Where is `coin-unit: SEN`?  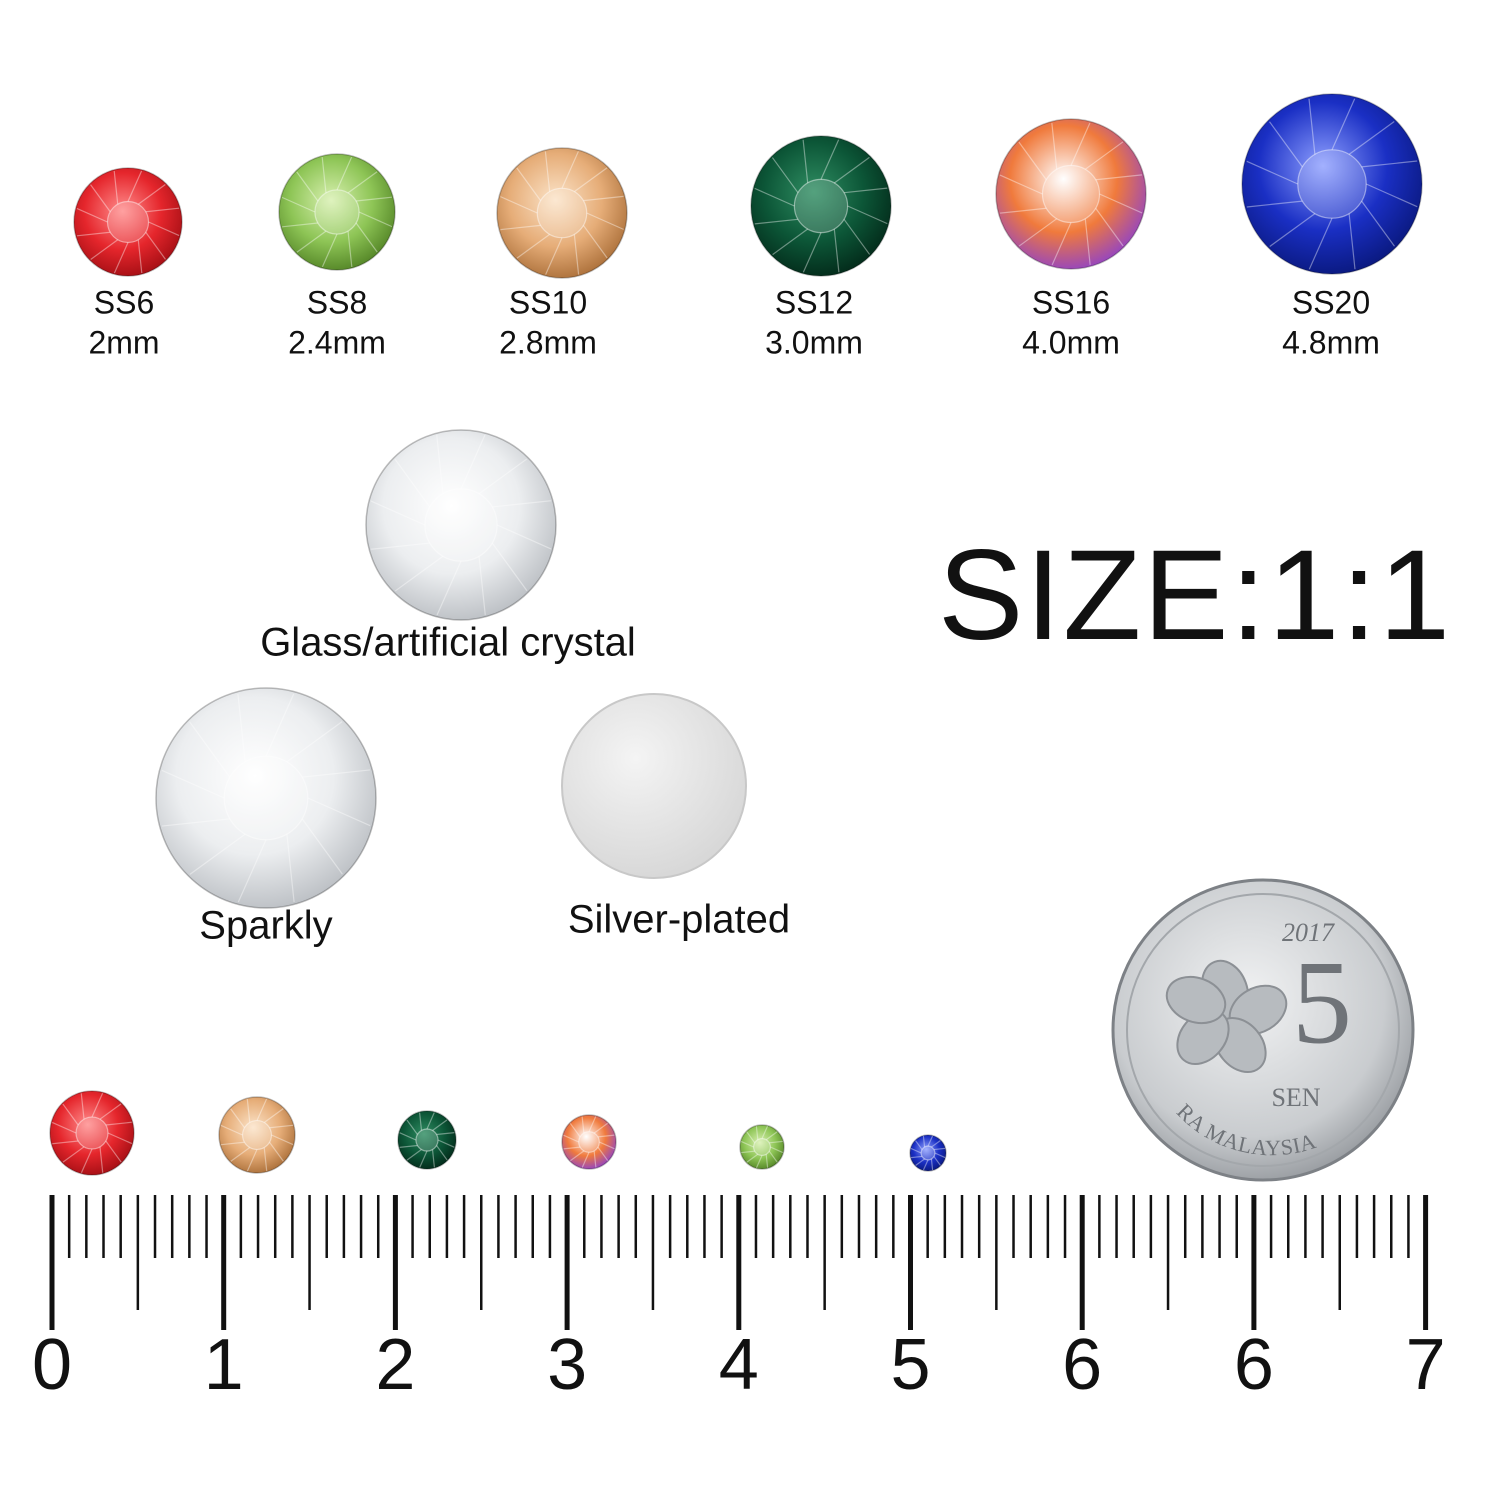
coin-unit: SEN is located at coordinates (1295, 1097).